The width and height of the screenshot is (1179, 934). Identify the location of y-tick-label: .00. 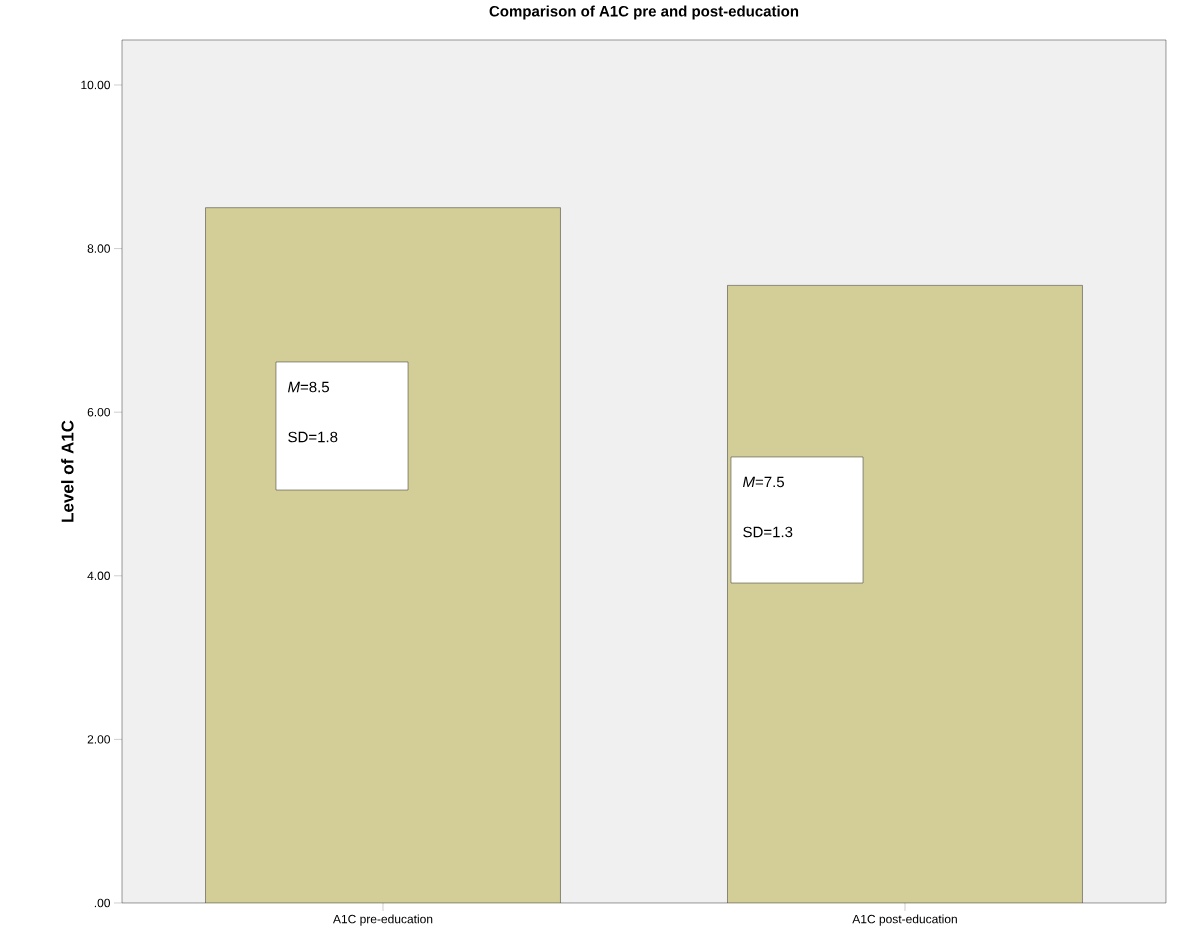
(102, 903).